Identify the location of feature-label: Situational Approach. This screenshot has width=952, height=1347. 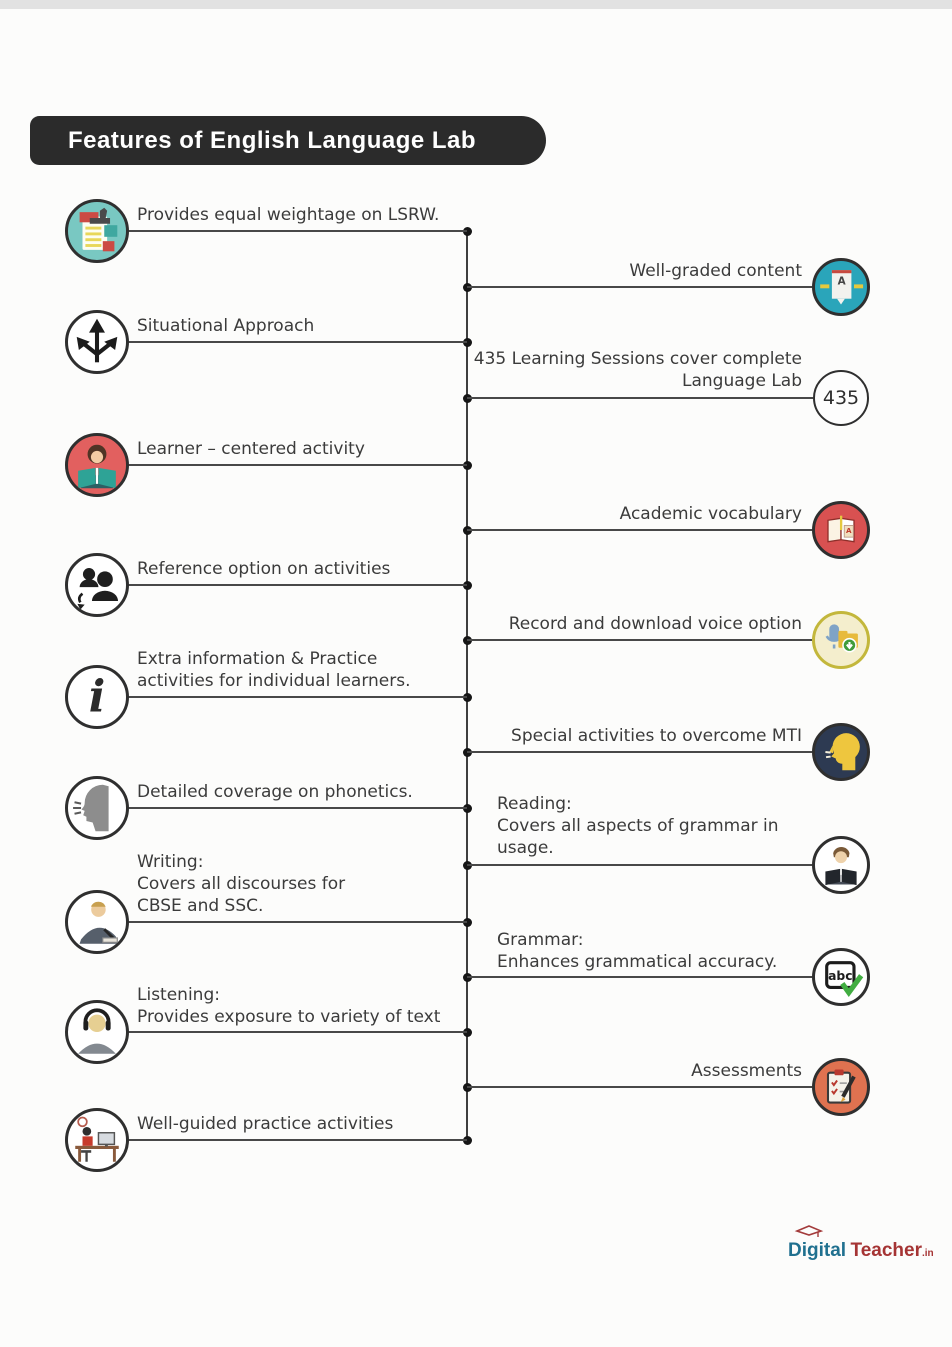
(225, 326).